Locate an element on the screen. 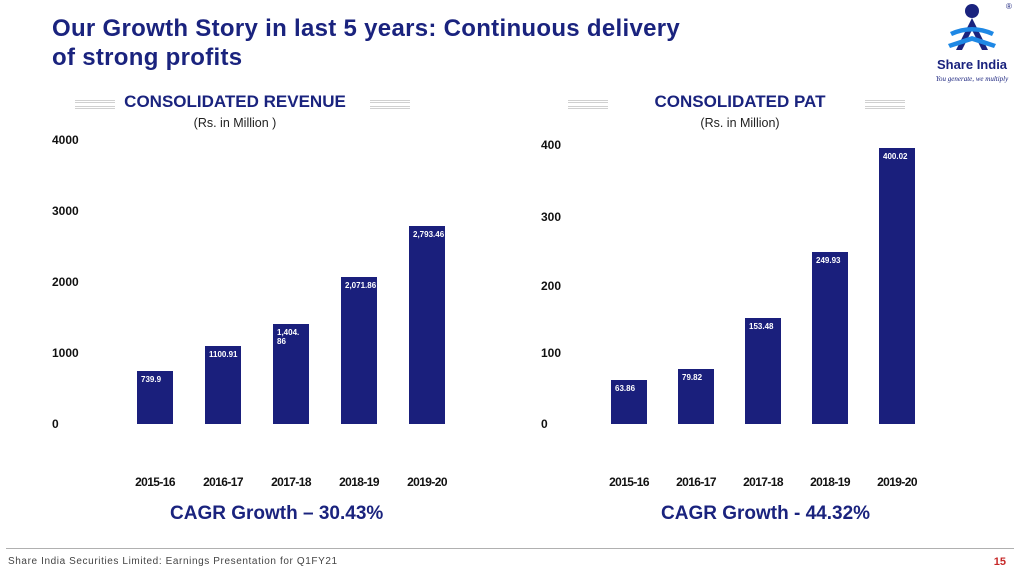 Image resolution: width=1024 pixels, height=583 pixels. data-label: 249.93 is located at coordinates (828, 260).